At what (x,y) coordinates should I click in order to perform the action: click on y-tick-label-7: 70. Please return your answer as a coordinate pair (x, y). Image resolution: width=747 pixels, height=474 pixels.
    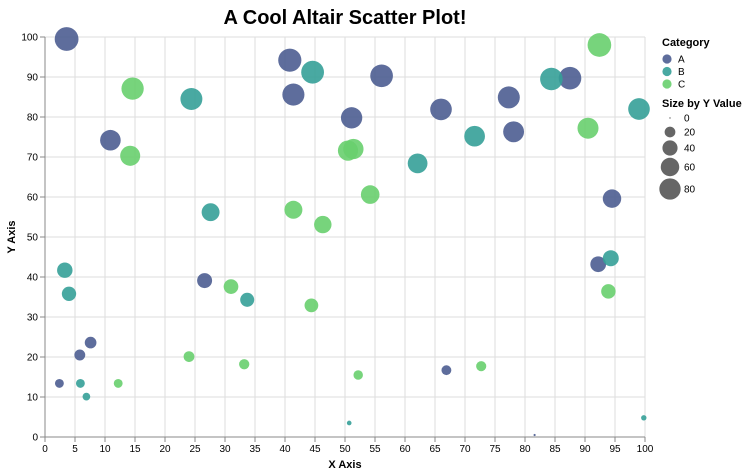
    Looking at the image, I should click on (33, 158).